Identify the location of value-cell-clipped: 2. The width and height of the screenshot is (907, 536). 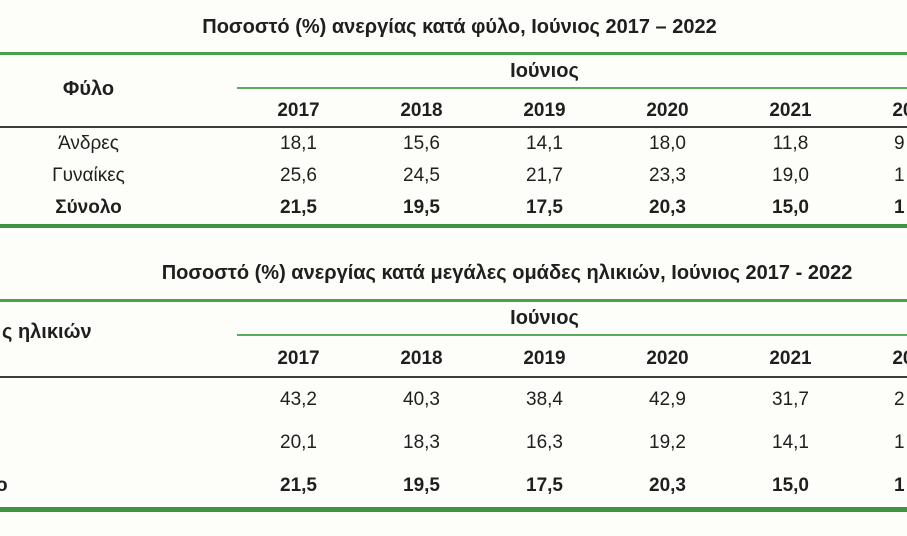
(899, 399).